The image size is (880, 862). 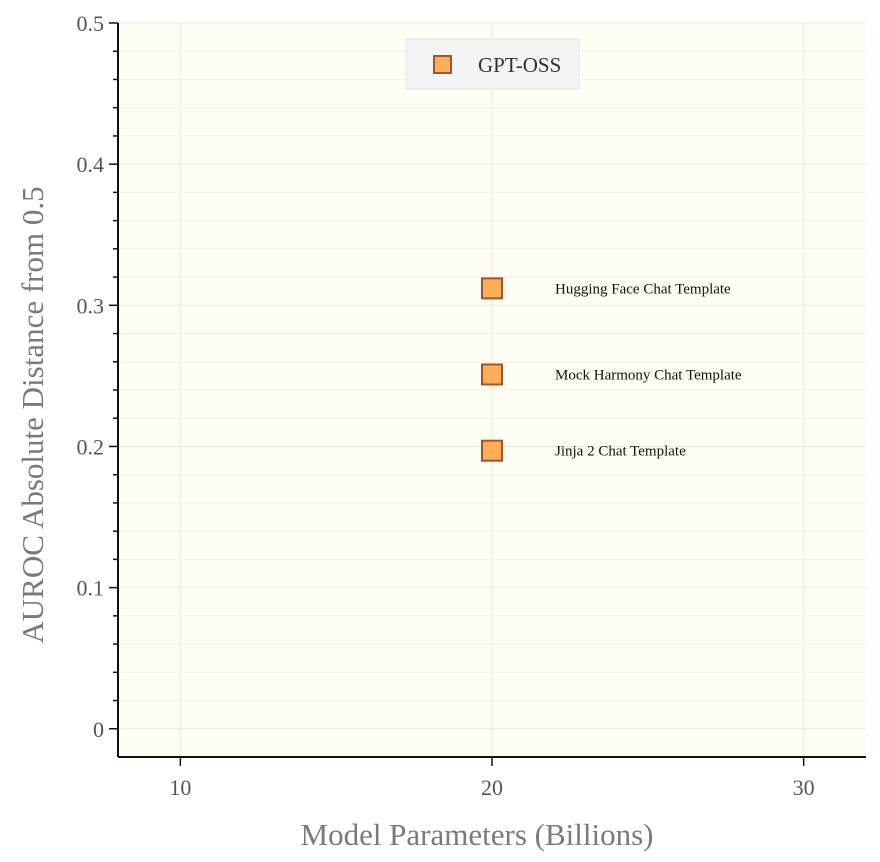 I want to click on data-point-label: Jinja 2 Chat Template, so click(x=620, y=452).